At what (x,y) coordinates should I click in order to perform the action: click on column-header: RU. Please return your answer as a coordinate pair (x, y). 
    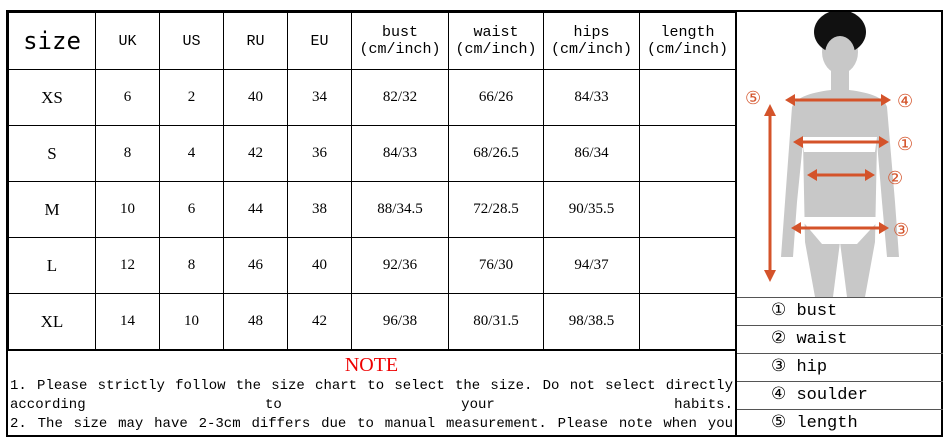
    Looking at the image, I should click on (255, 41).